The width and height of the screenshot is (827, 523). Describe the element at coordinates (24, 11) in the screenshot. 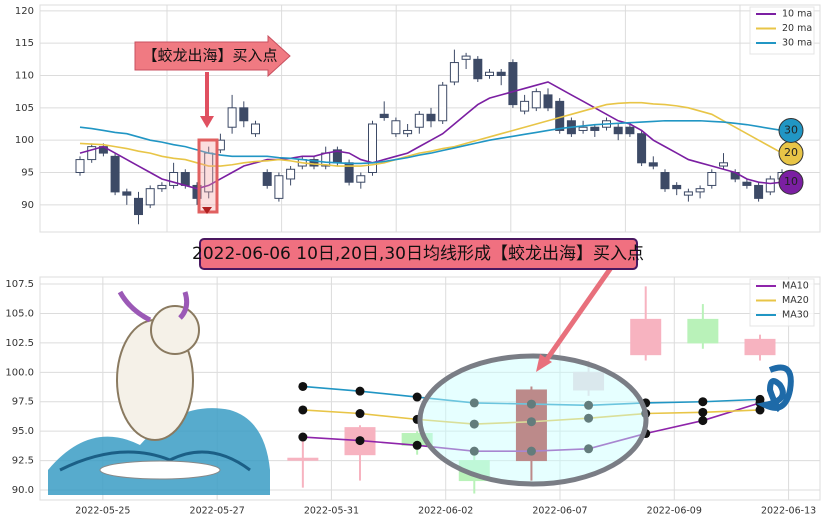

I see `y-tick-label: 120` at that location.